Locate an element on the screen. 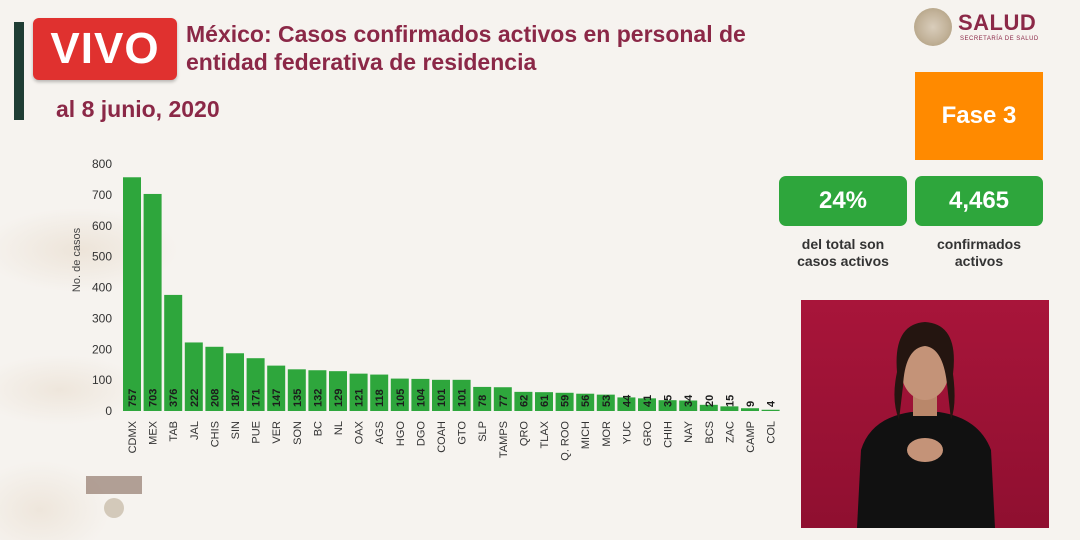 This screenshot has width=1080, height=540. bar-value-label: 62 is located at coordinates (524, 401).